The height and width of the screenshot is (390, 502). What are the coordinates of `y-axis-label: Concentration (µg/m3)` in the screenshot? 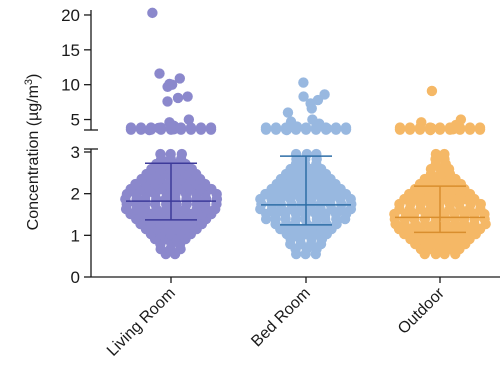 It's located at (32, 152).